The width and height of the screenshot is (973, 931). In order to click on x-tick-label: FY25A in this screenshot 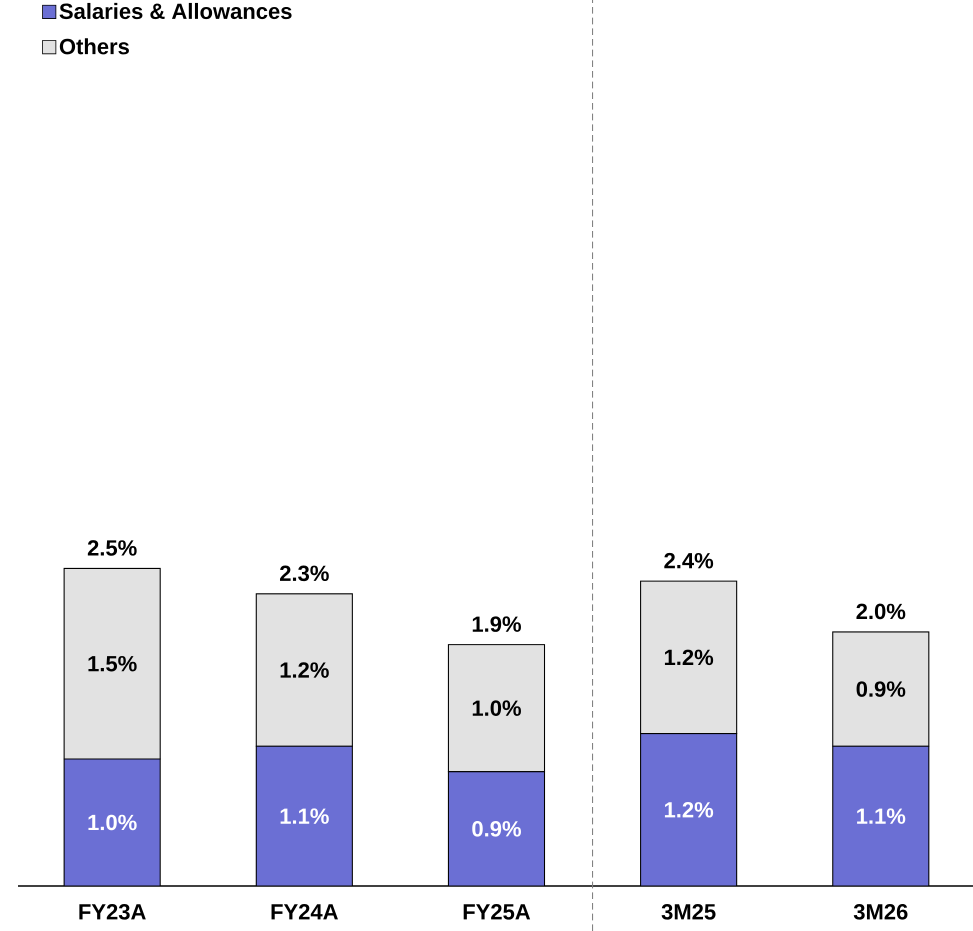, I will do `click(497, 912)`.